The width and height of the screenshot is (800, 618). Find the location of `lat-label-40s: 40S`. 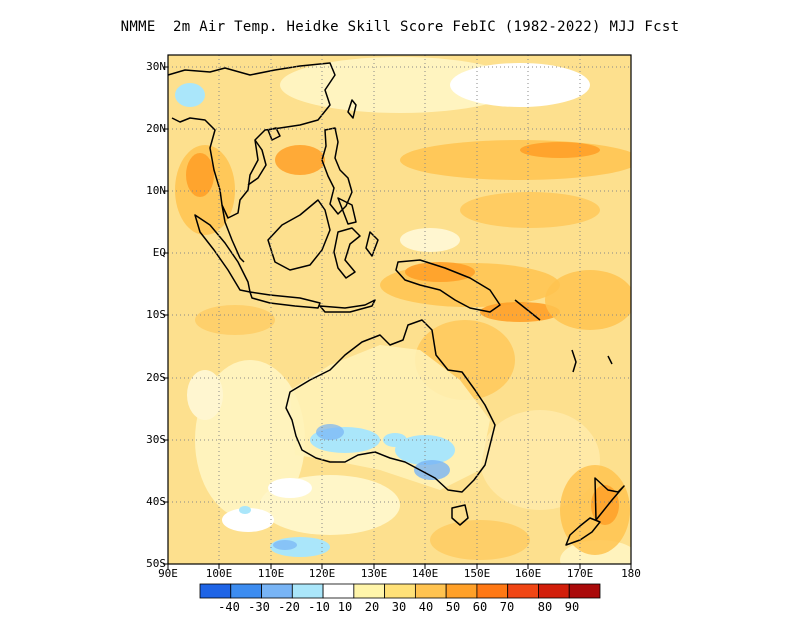

lat-label-40s: 40S is located at coordinates (156, 501).